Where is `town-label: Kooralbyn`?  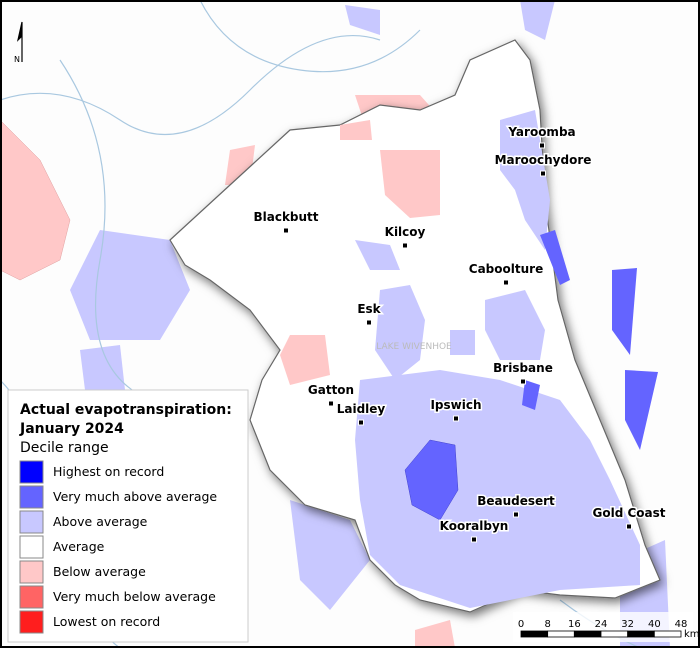 town-label: Kooralbyn is located at coordinates (474, 526).